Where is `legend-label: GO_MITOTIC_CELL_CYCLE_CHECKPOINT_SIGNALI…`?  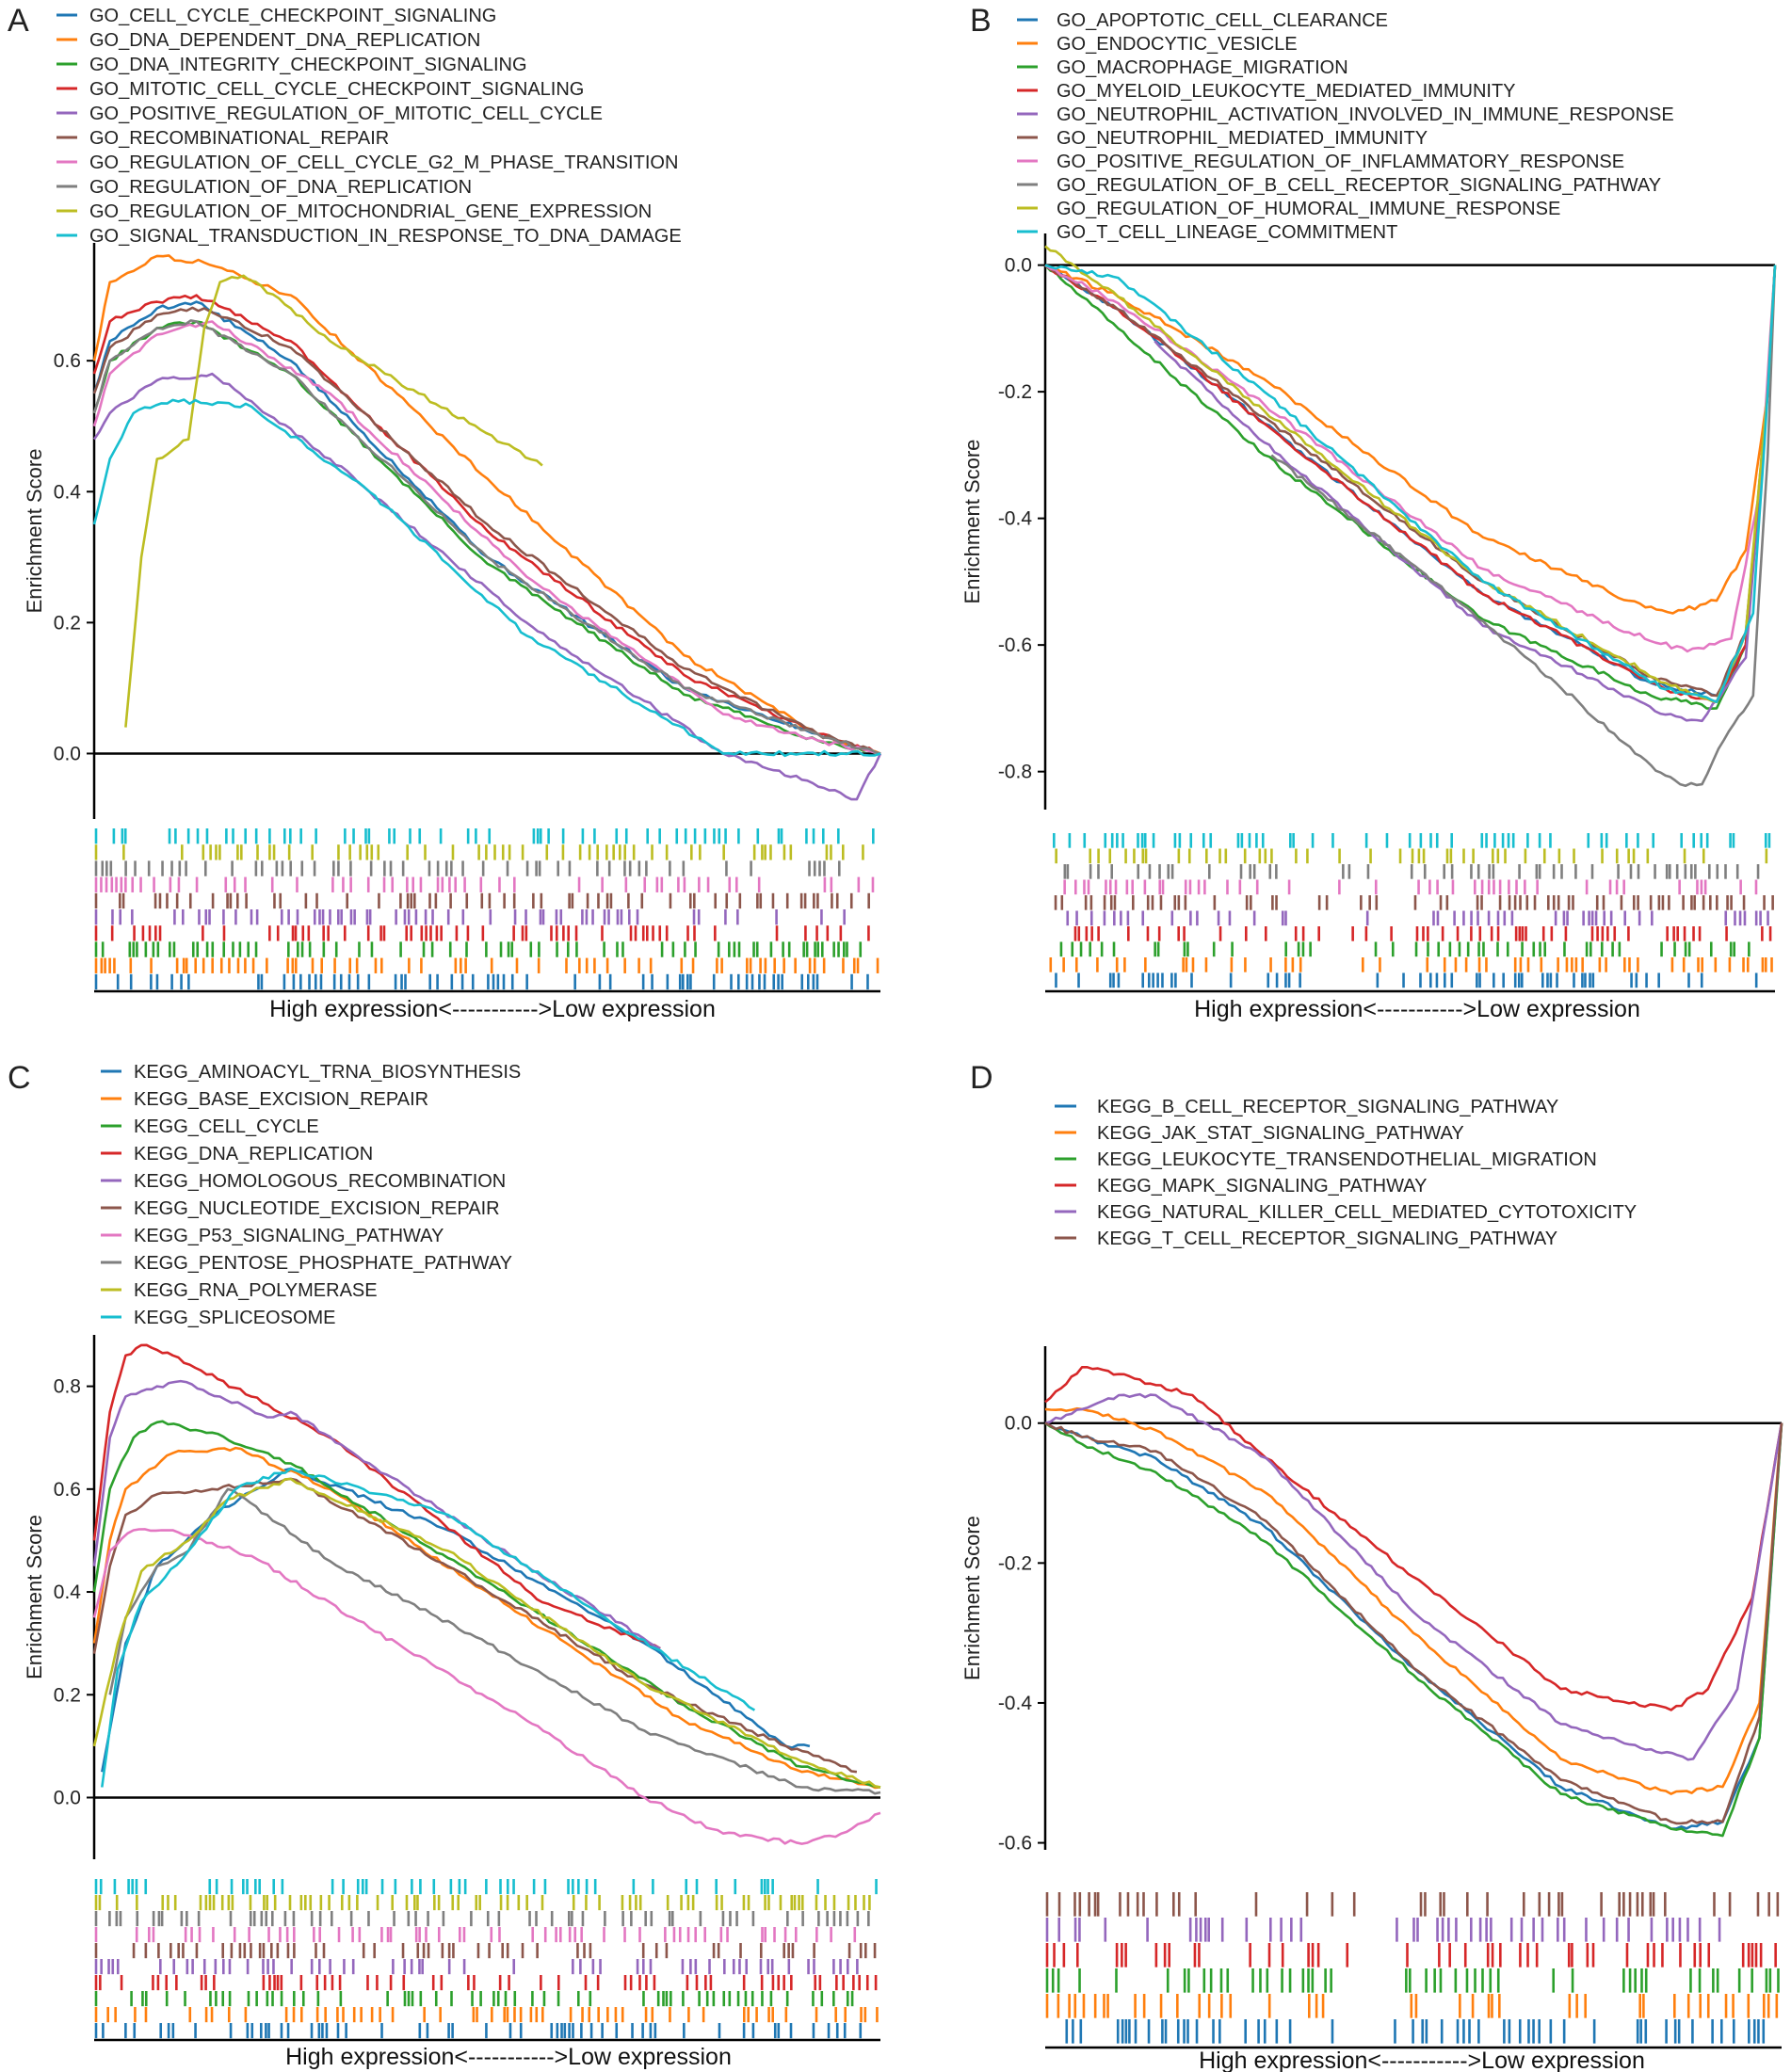 legend-label: GO_MITOTIC_CELL_CYCLE_CHECKPOINT_SIGNALI… is located at coordinates (337, 89).